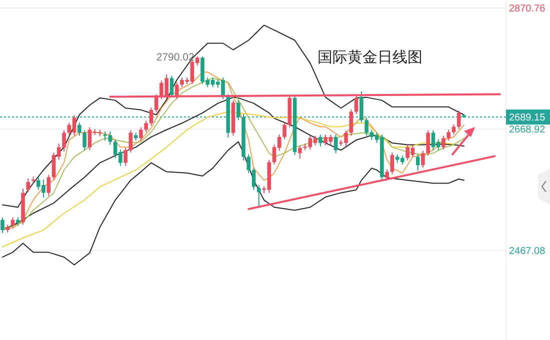 The width and height of the screenshot is (550, 340). I want to click on text: 国际黄金日线图, so click(370, 57).